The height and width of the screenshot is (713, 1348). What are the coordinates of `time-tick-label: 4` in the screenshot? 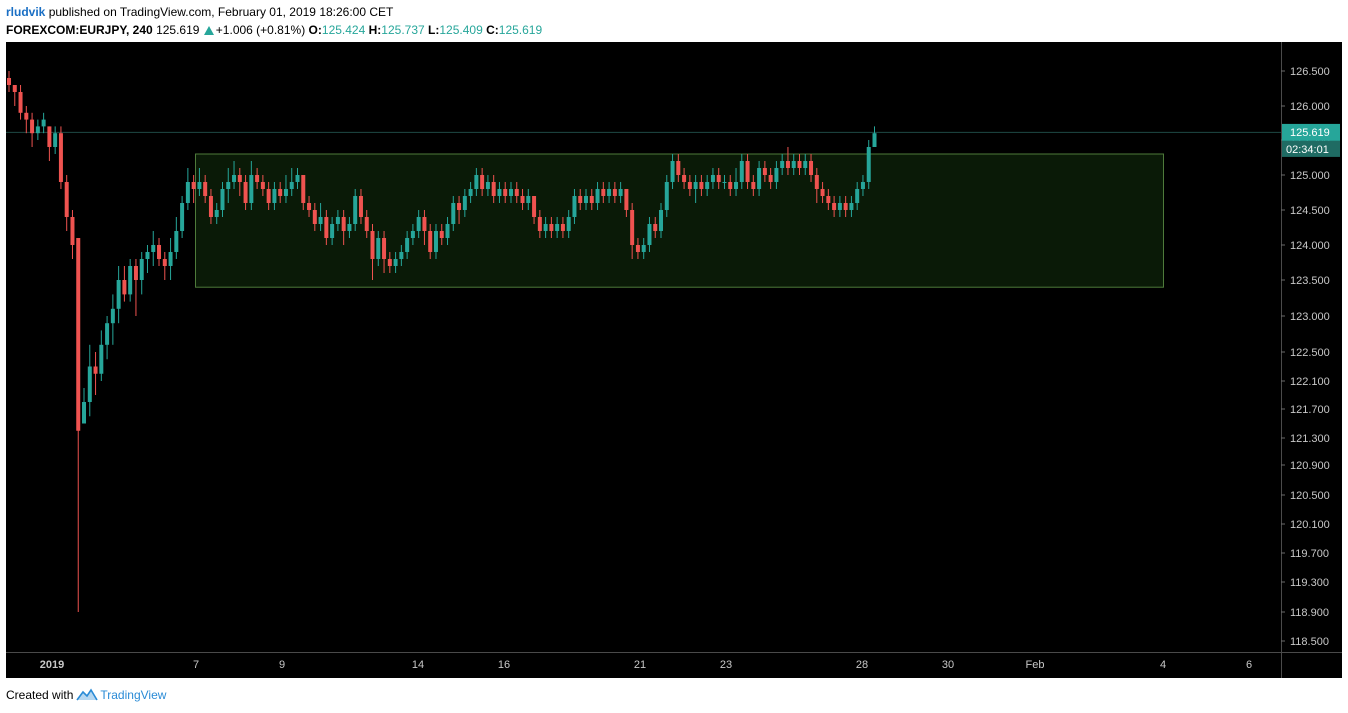 It's located at (1163, 665).